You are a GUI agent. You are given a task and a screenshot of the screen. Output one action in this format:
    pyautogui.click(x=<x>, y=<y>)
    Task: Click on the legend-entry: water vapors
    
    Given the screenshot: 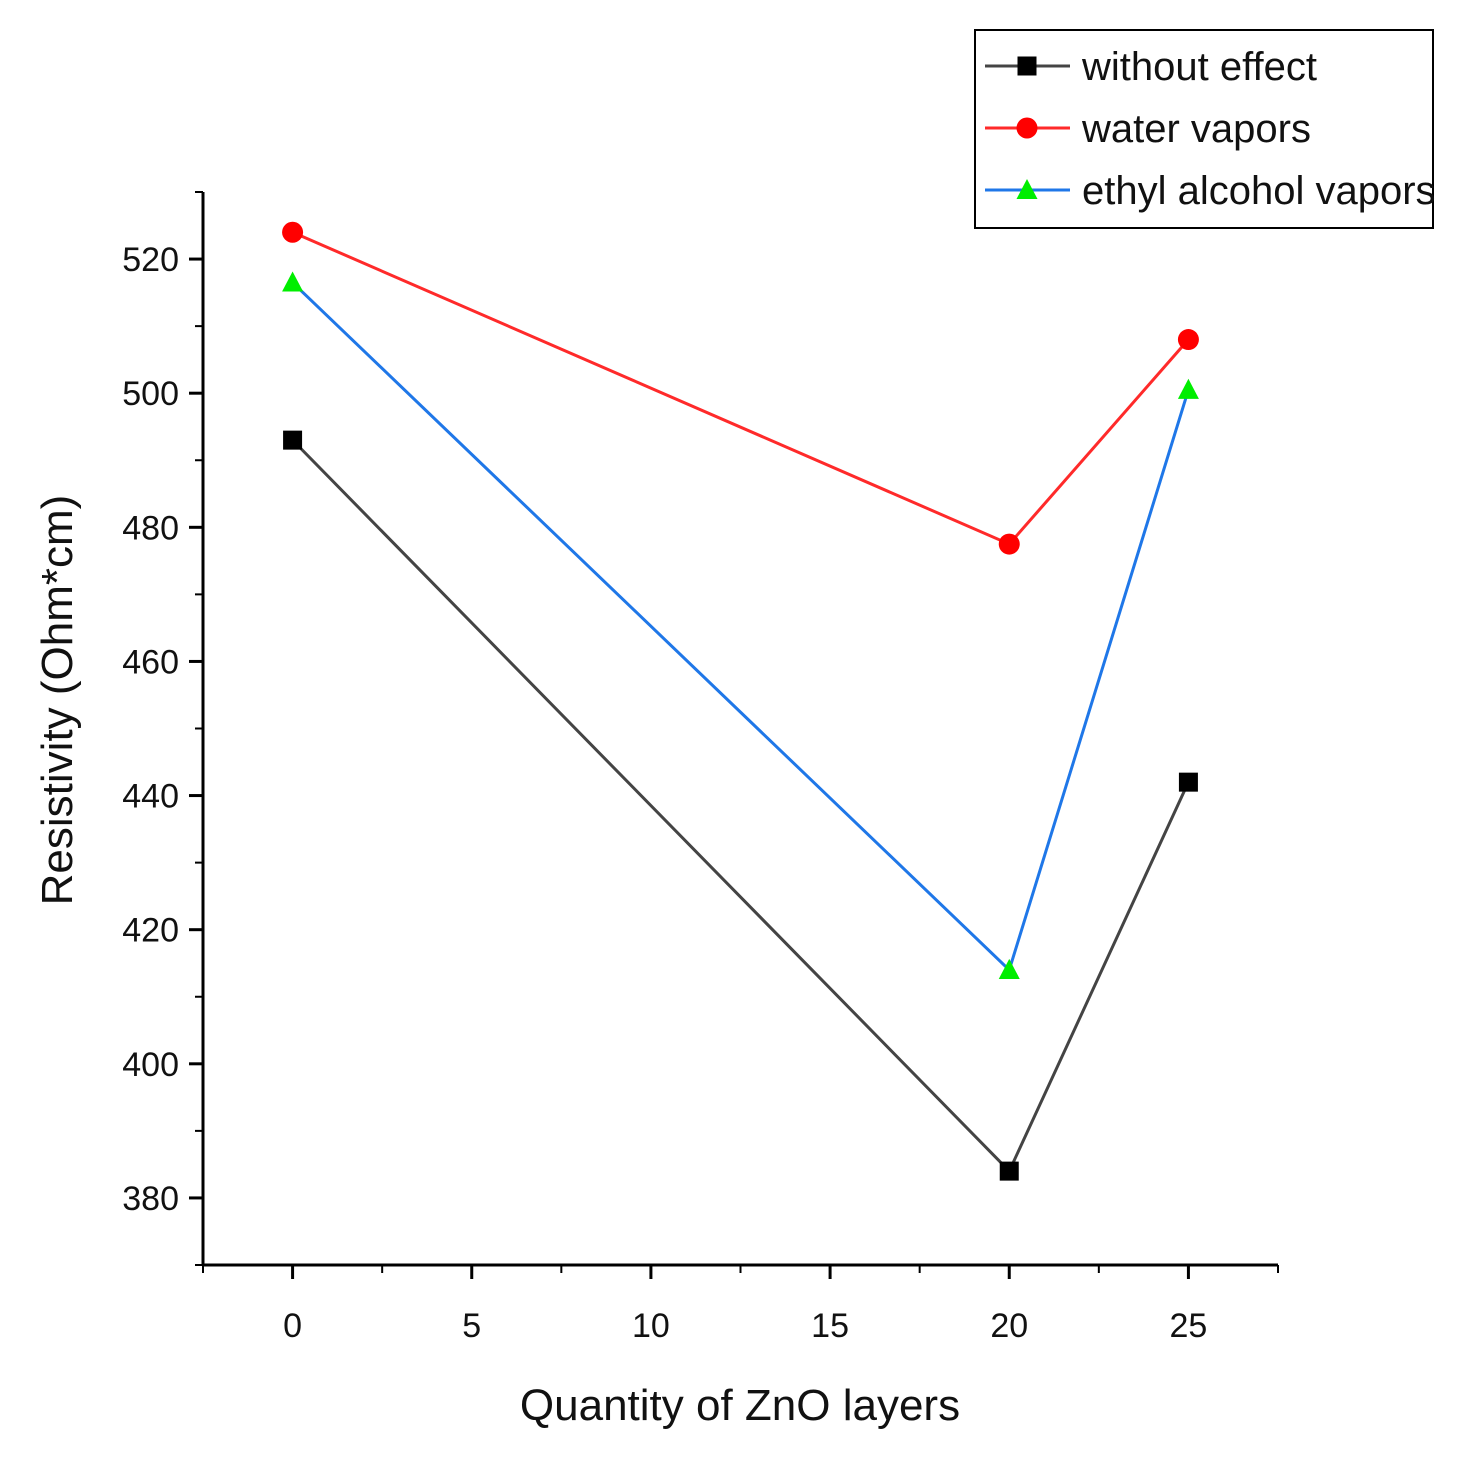 What is the action you would take?
    pyautogui.click(x=1148, y=129)
    